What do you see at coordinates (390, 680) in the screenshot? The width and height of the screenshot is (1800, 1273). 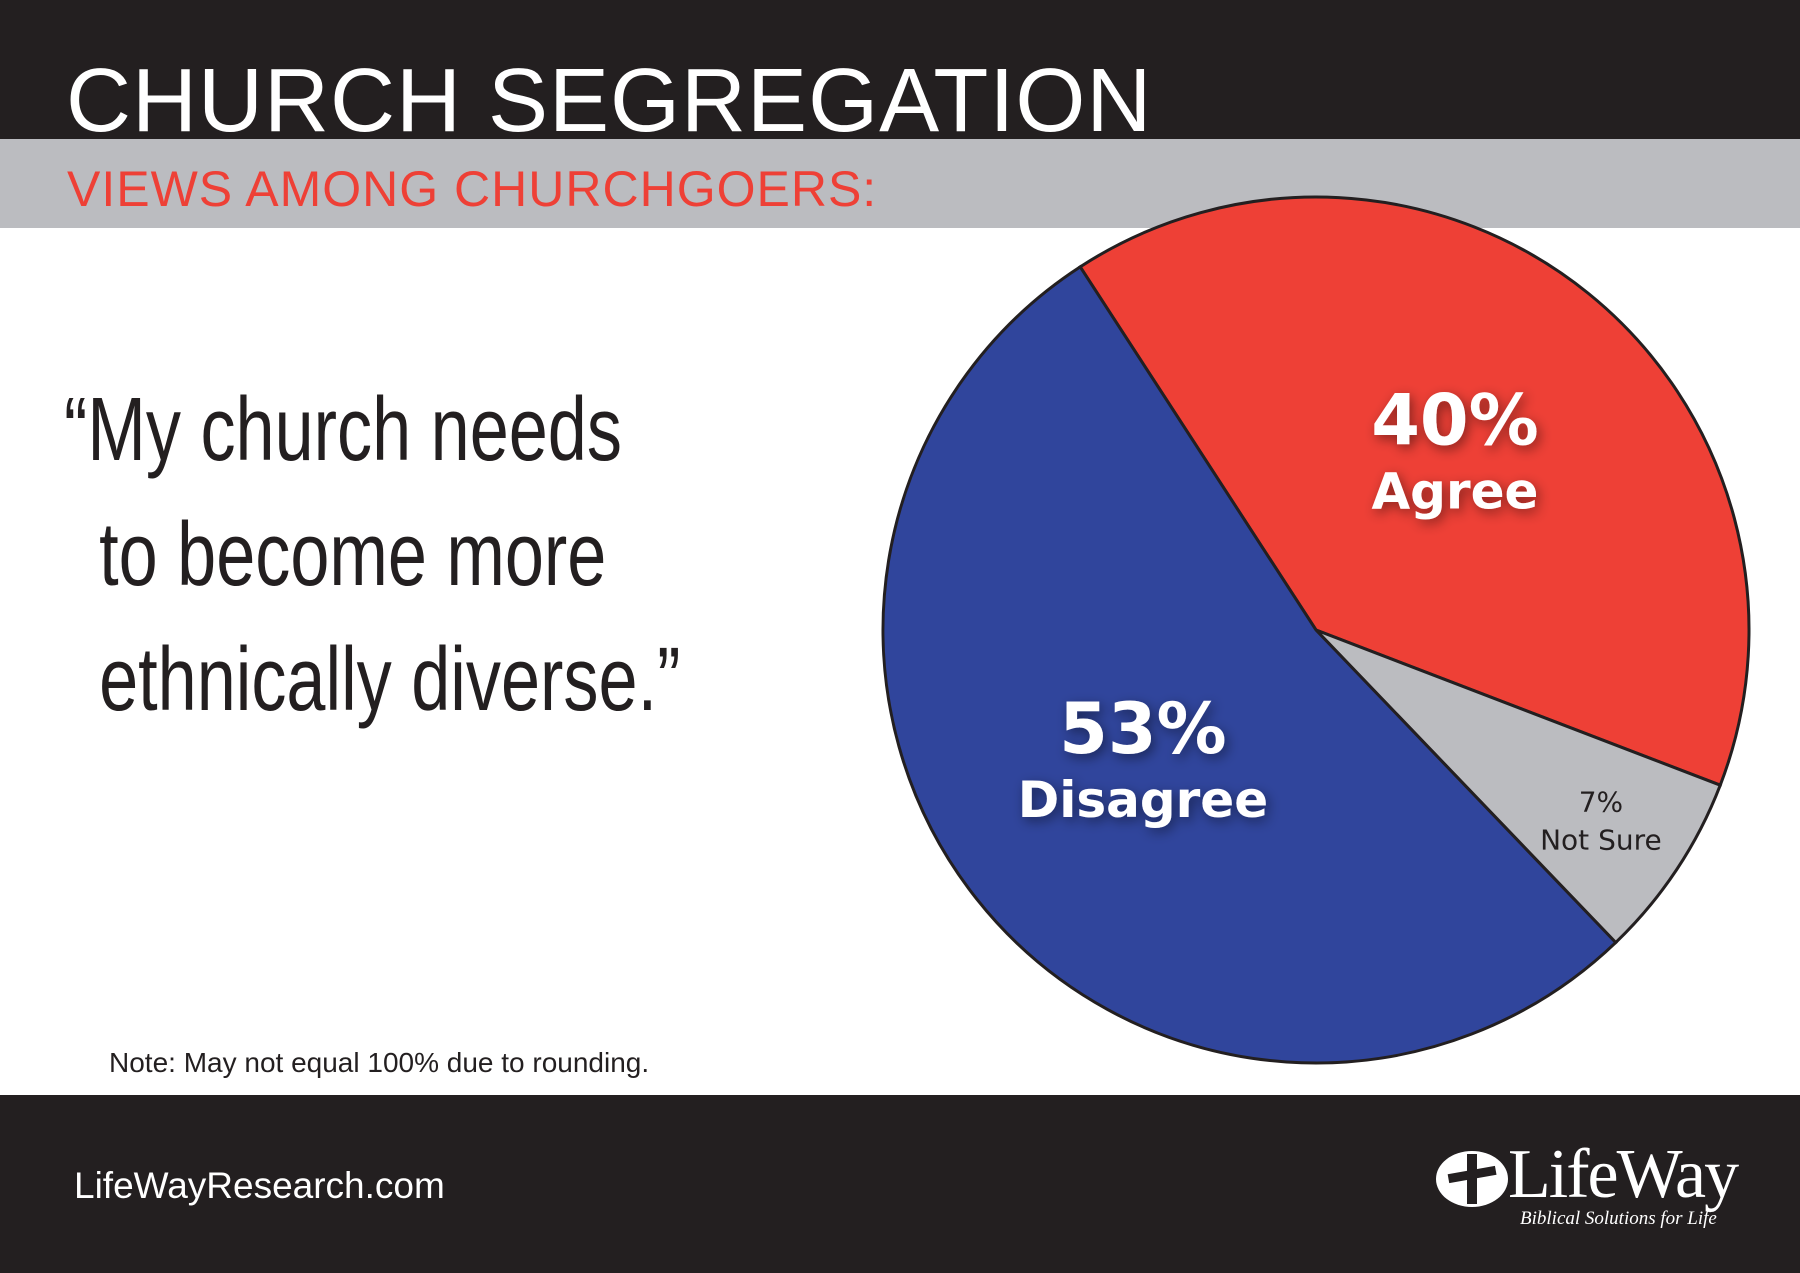 I see `quote-line: ethnically diverse.”` at bounding box center [390, 680].